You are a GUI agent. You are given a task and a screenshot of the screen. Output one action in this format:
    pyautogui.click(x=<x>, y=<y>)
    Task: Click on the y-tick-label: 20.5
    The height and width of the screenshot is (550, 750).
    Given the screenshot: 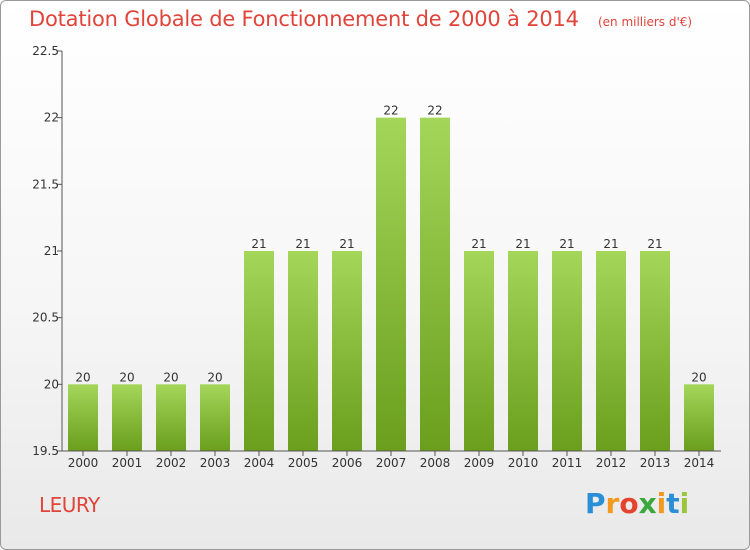 What is the action you would take?
    pyautogui.click(x=45, y=318)
    